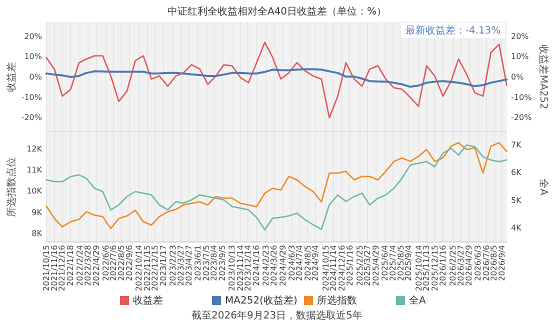  I want to click on chart-title: 中证红利全收益相对全A40日收益差（单位：%）, so click(277, 12).